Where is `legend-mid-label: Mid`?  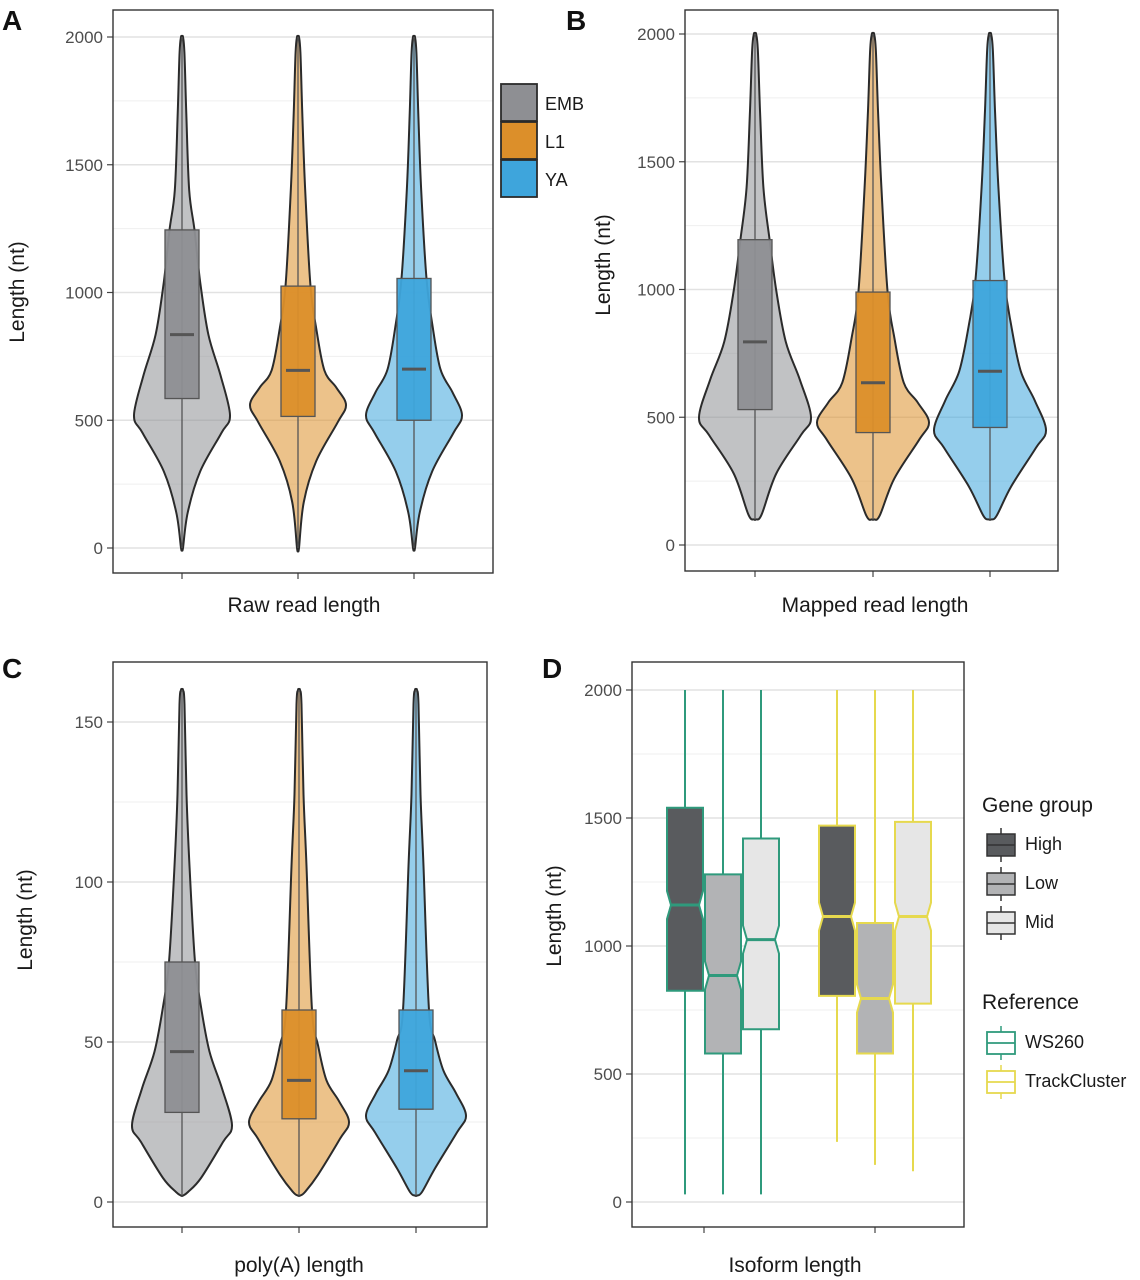 legend-mid-label: Mid is located at coordinates (1039, 922).